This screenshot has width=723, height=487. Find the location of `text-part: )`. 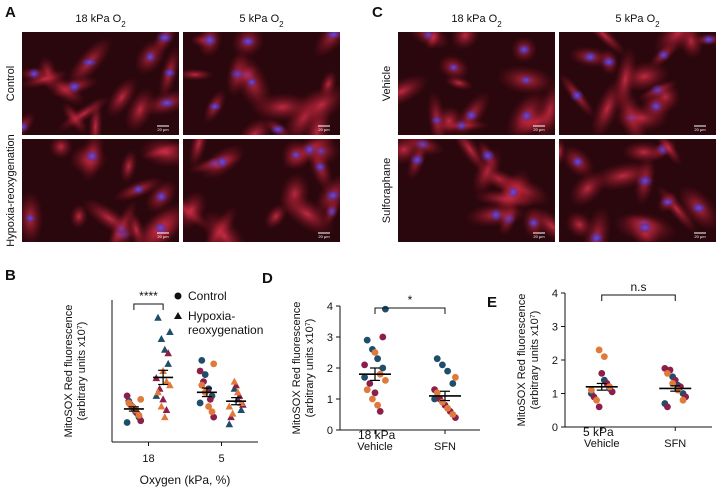

text-part: ) is located at coordinates (310, 321).